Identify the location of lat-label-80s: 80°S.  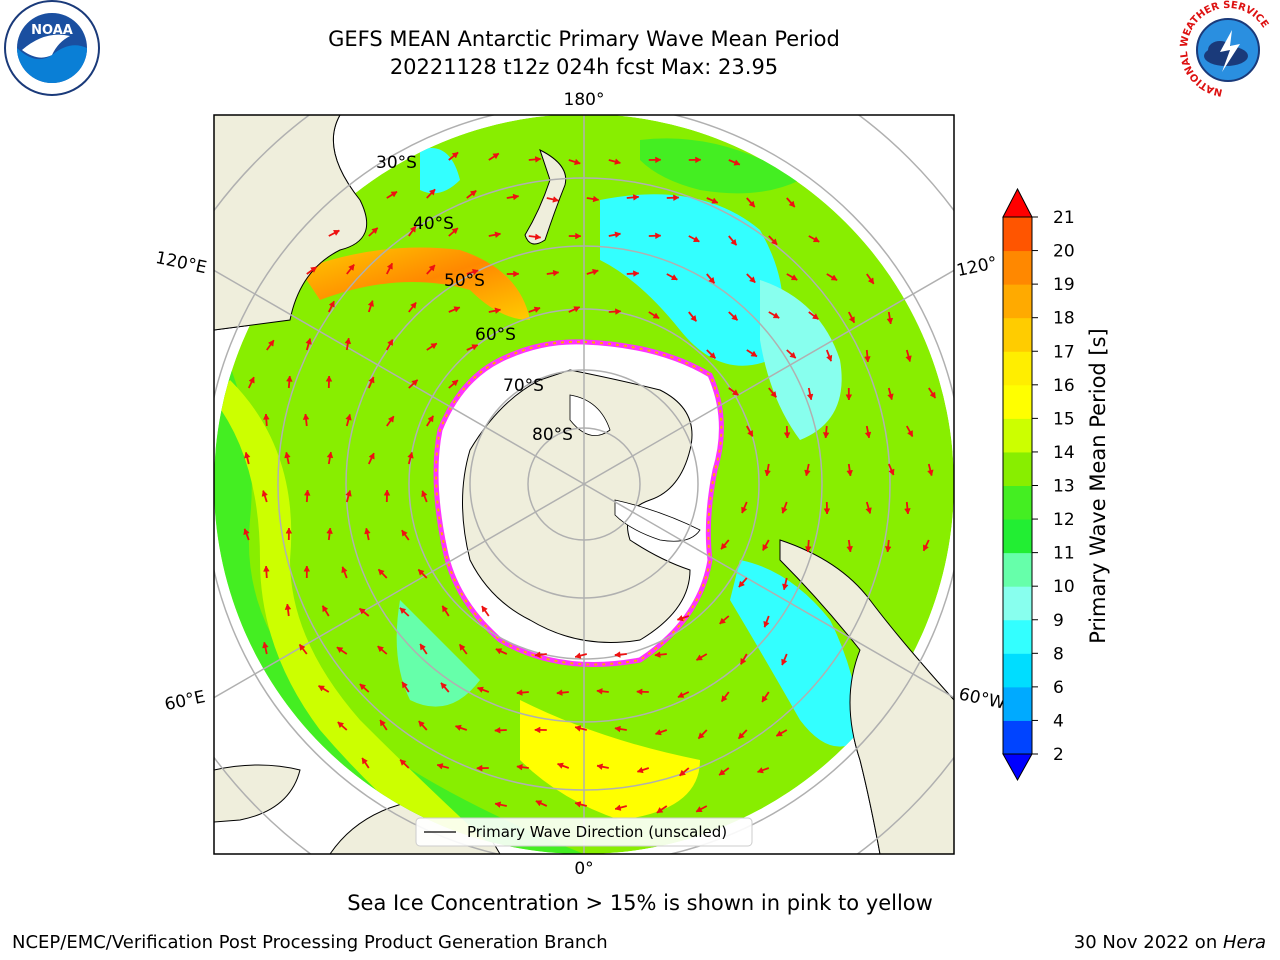
(552, 435).